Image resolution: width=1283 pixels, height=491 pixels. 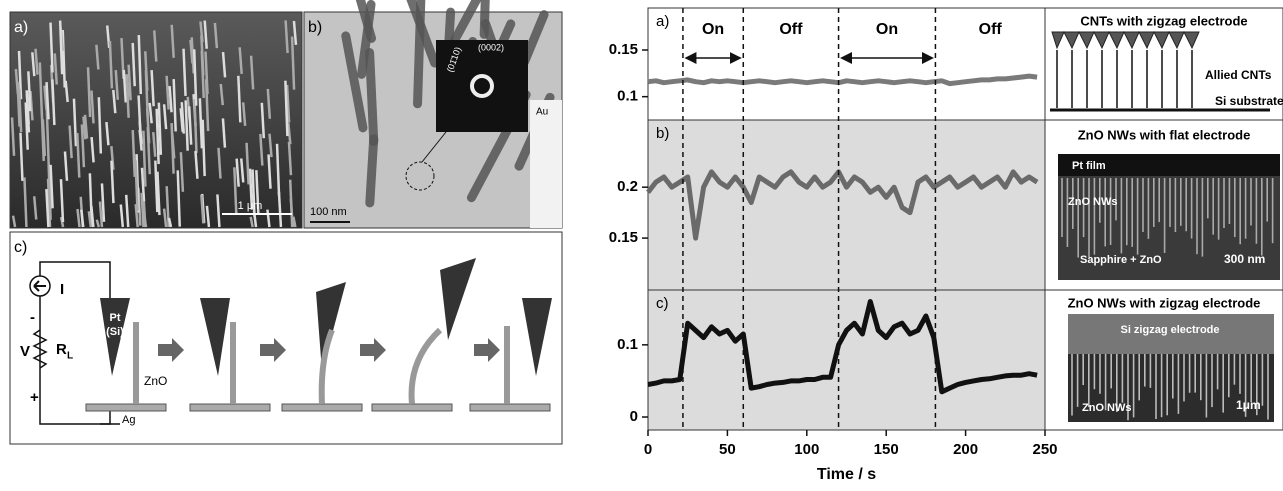 What do you see at coordinates (434, 147) in the screenshot?
I see `pointer` at bounding box center [434, 147].